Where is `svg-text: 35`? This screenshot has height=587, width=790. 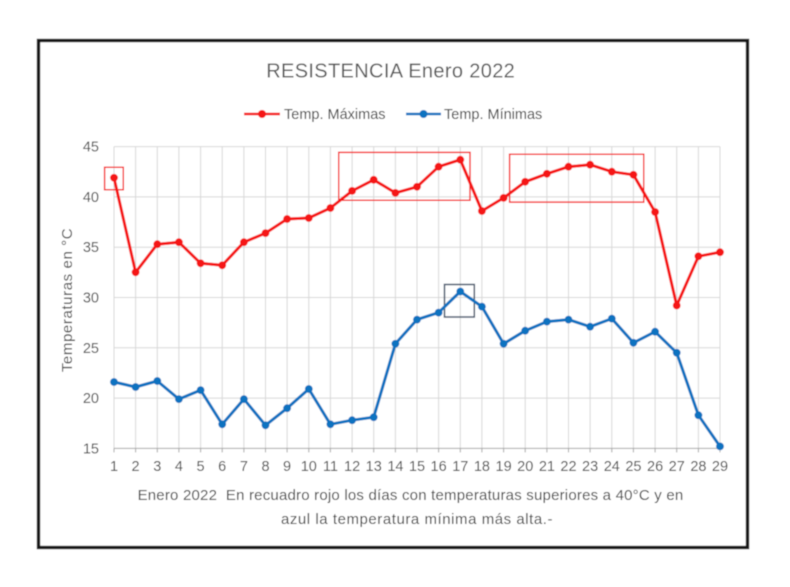 svg-text: 35 is located at coordinates (91, 248).